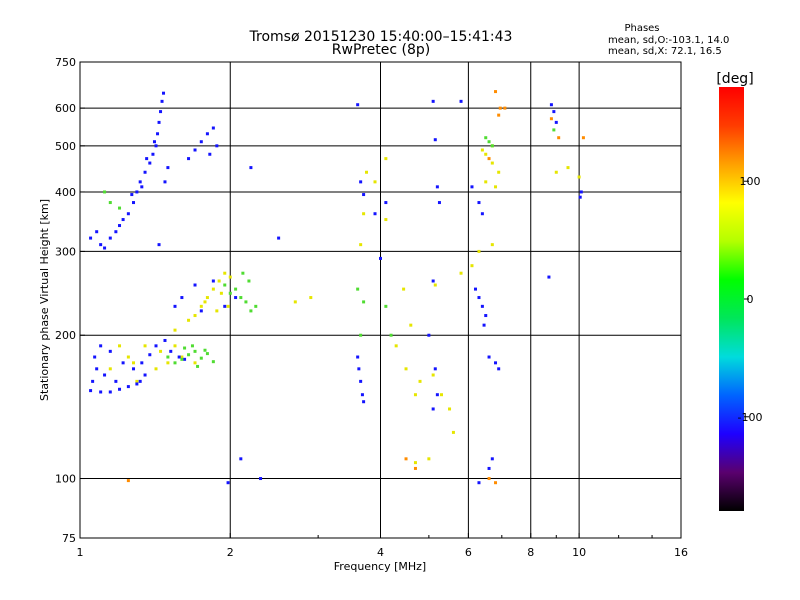 The width and height of the screenshot is (800, 600). Describe the element at coordinates (668, 40) in the screenshot. I see `stats-line-o: mean, sd,O:-103.1, 14.0` at that location.